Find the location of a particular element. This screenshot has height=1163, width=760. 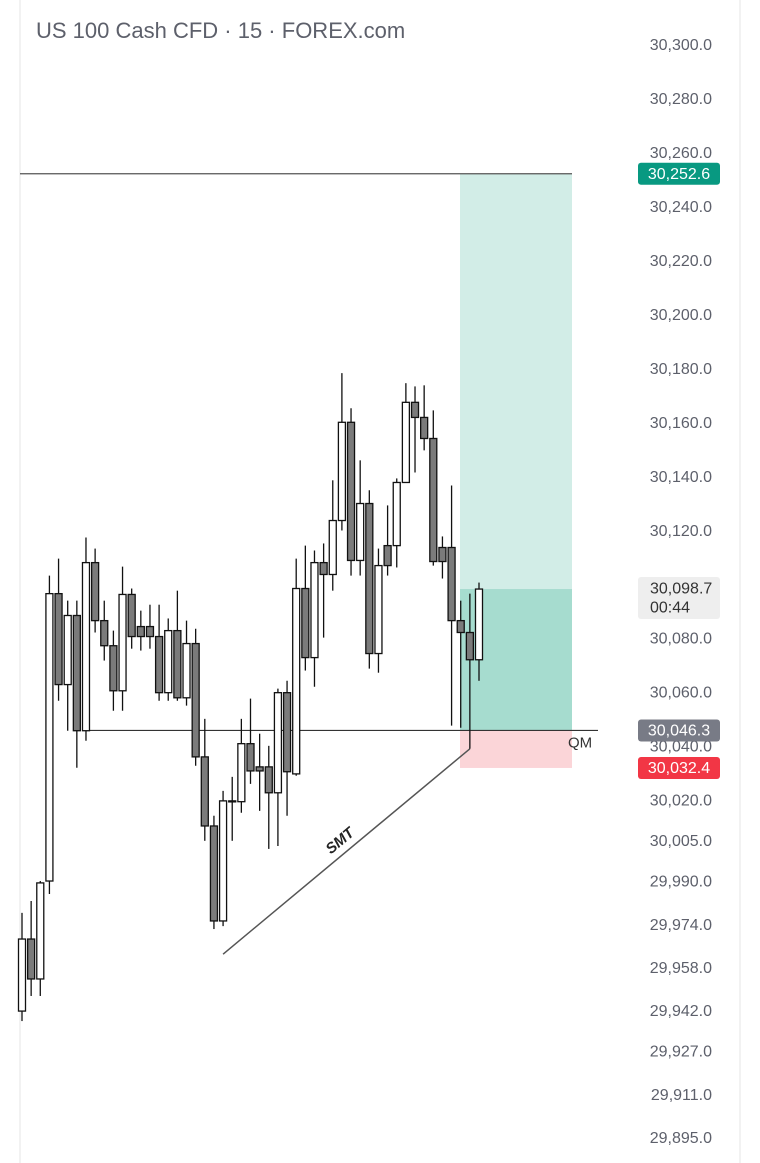

current-price-bg is located at coordinates (679, 598).